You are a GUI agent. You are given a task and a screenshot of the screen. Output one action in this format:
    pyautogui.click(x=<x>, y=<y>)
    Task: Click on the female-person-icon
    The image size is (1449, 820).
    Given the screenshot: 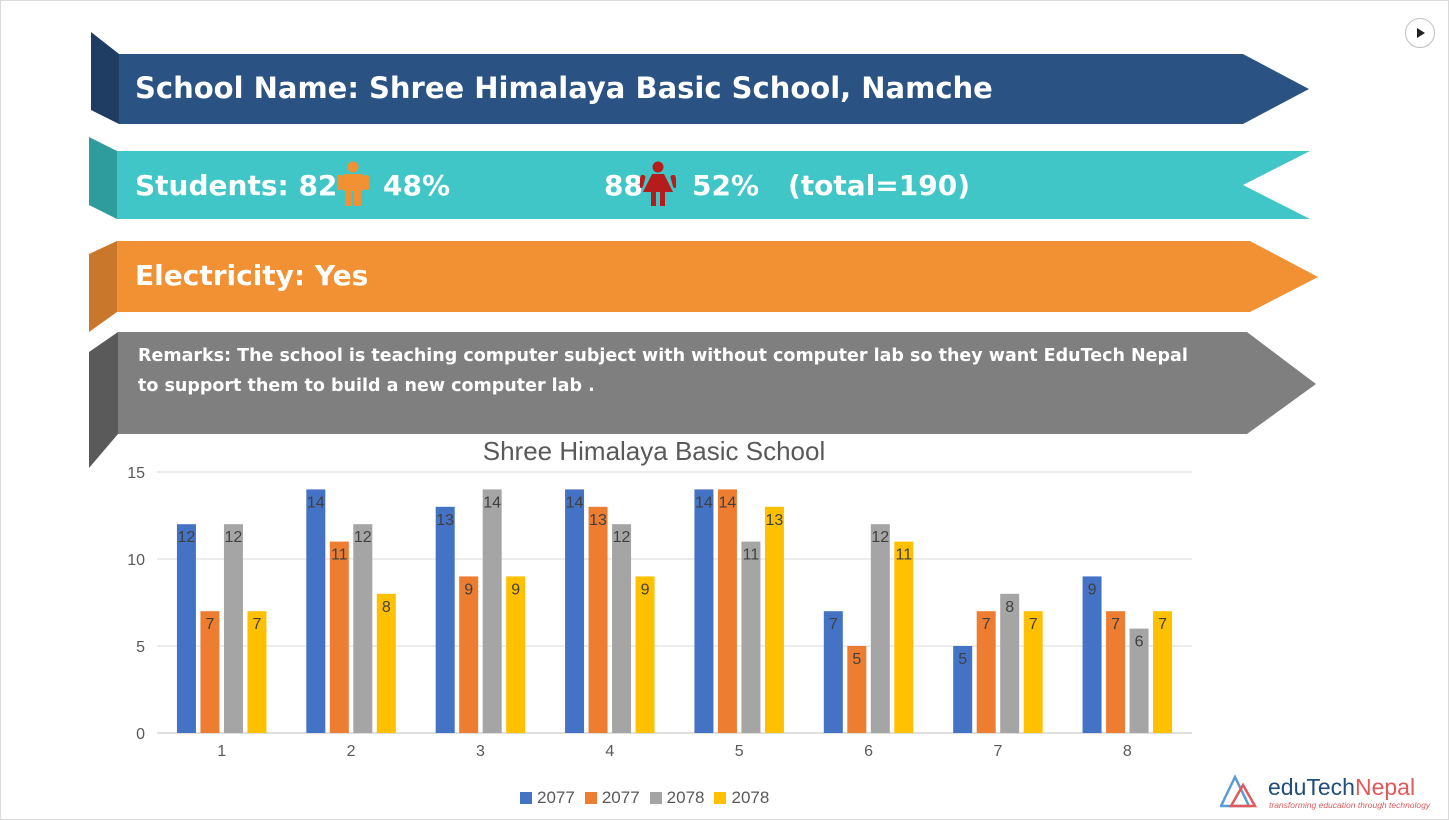 What is the action you would take?
    pyautogui.click(x=658, y=186)
    